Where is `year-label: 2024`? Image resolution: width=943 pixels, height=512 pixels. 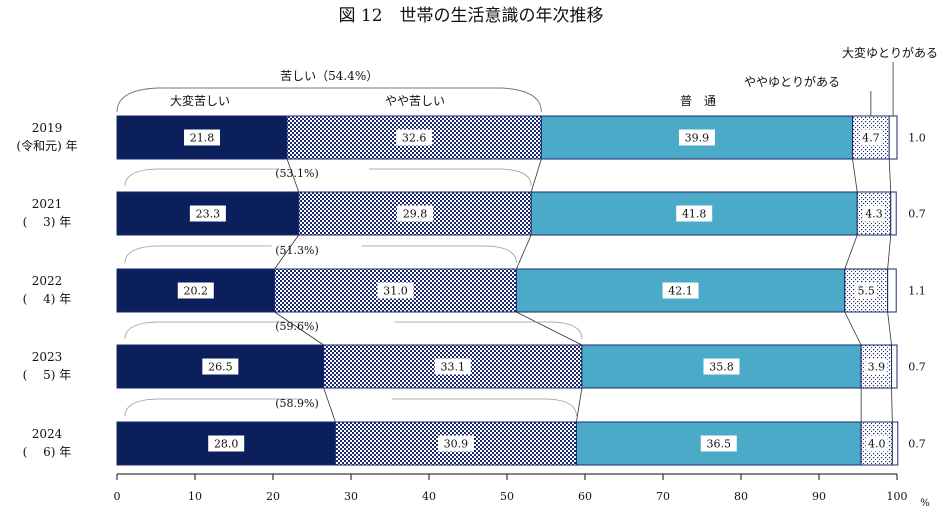
year-label: 2024 is located at coordinates (47, 434).